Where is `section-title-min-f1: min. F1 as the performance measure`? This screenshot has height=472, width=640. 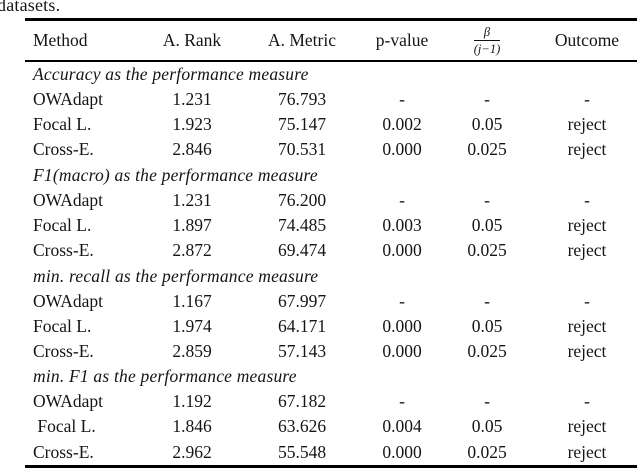
section-title-min-f1: min. F1 as the performance measure is located at coordinates (165, 376).